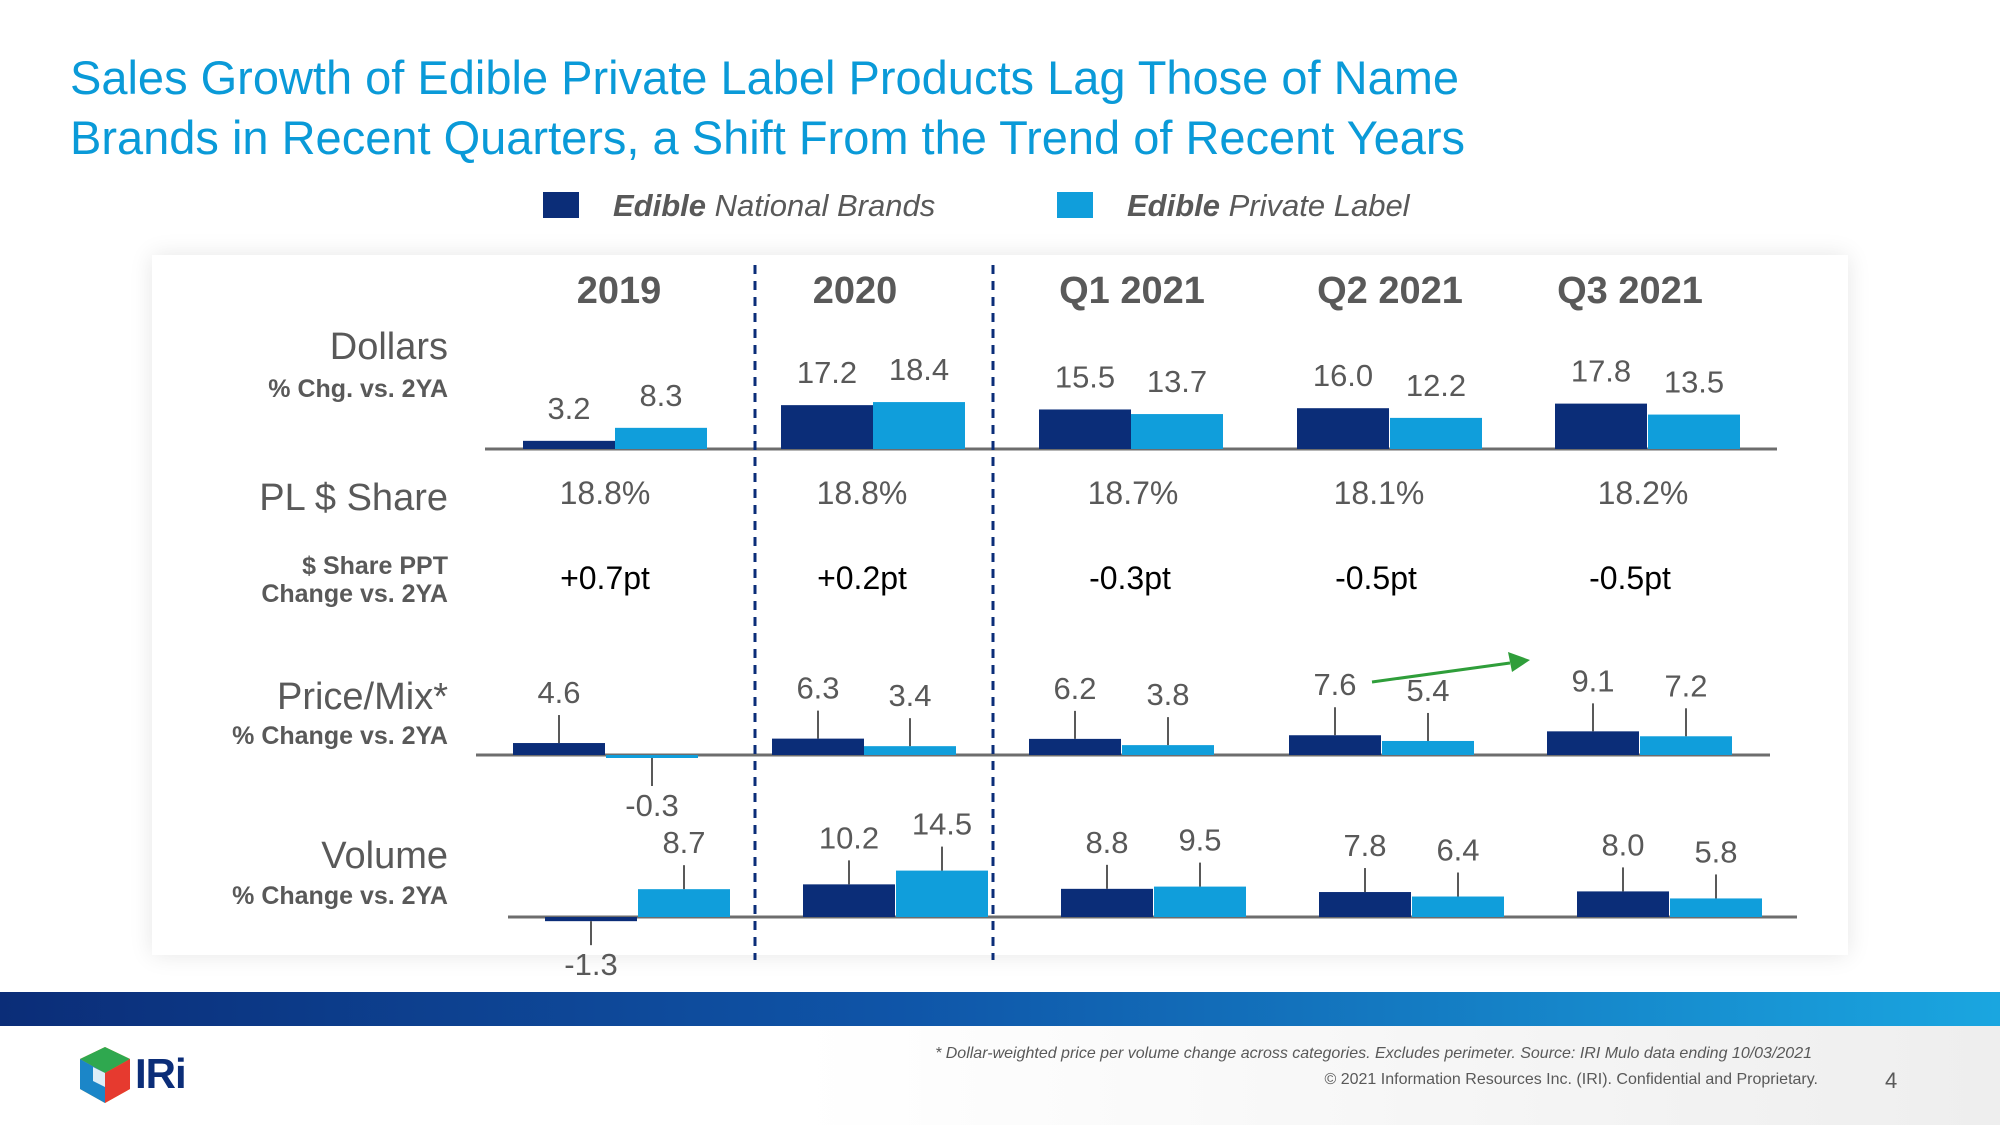 The height and width of the screenshot is (1125, 2000). Describe the element at coordinates (1592, 680) in the screenshot. I see `data-label: 9.1` at that location.